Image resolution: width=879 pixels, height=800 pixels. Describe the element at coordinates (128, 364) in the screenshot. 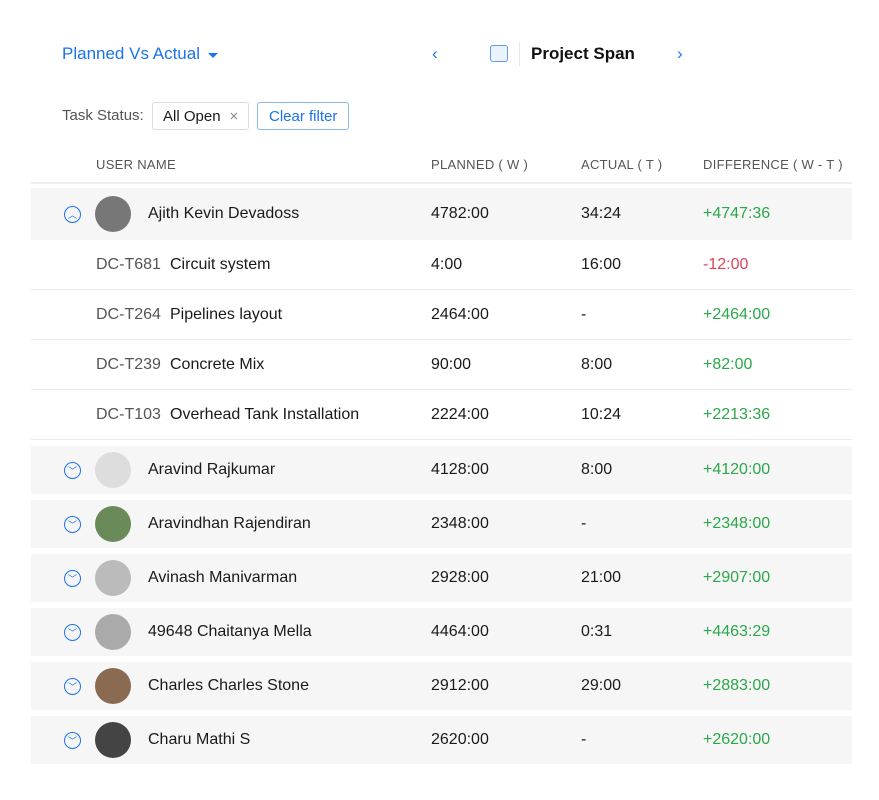

I see `task-id: DC-T239` at that location.